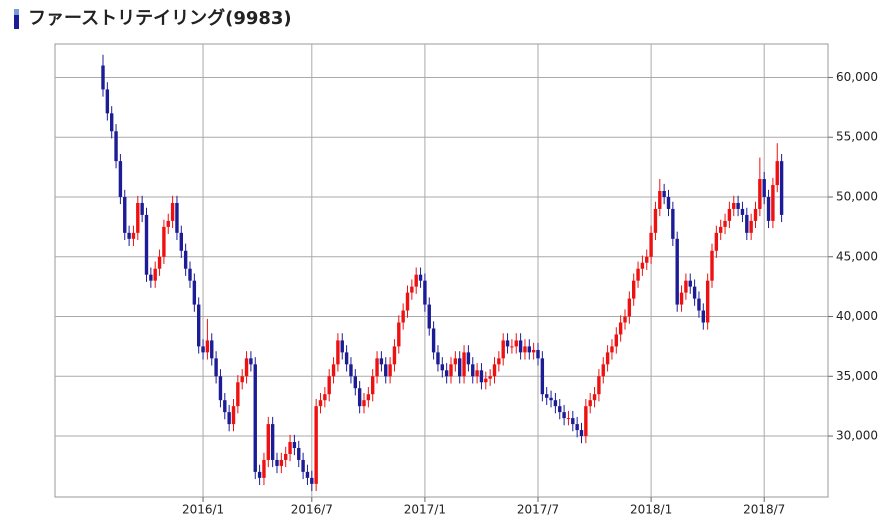 This screenshot has height=520, width=895. What do you see at coordinates (857, 196) in the screenshot?
I see `y-tick-label: 50,000` at bounding box center [857, 196].